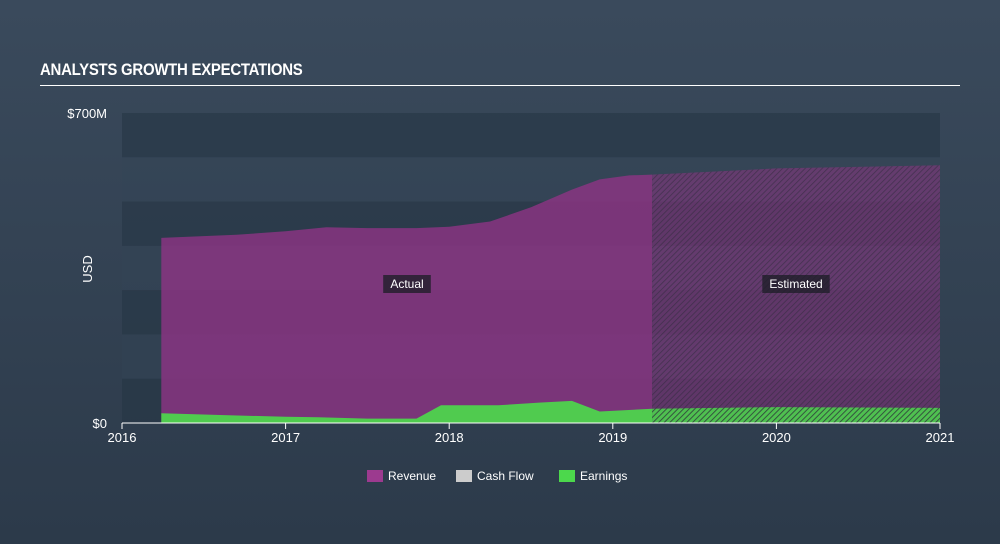 This screenshot has width=1000, height=544. I want to click on y-tick-label: $700M, so click(87, 113).